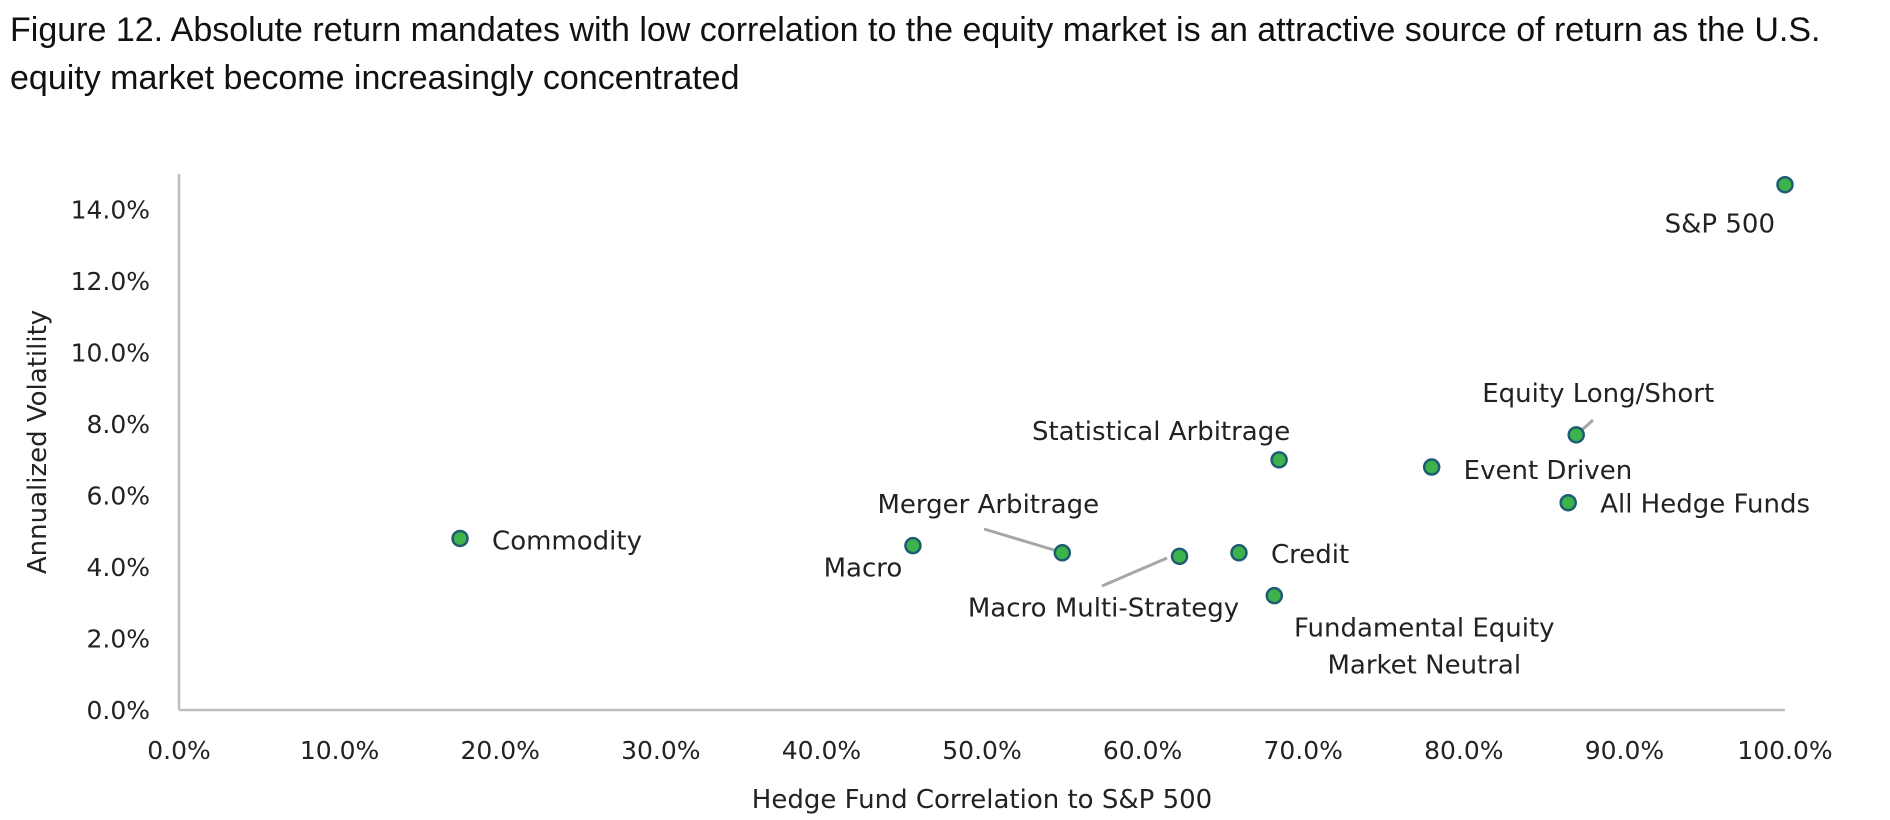  What do you see at coordinates (1784, 750) in the screenshot?
I see `x-tick-label: 100.0%` at bounding box center [1784, 750].